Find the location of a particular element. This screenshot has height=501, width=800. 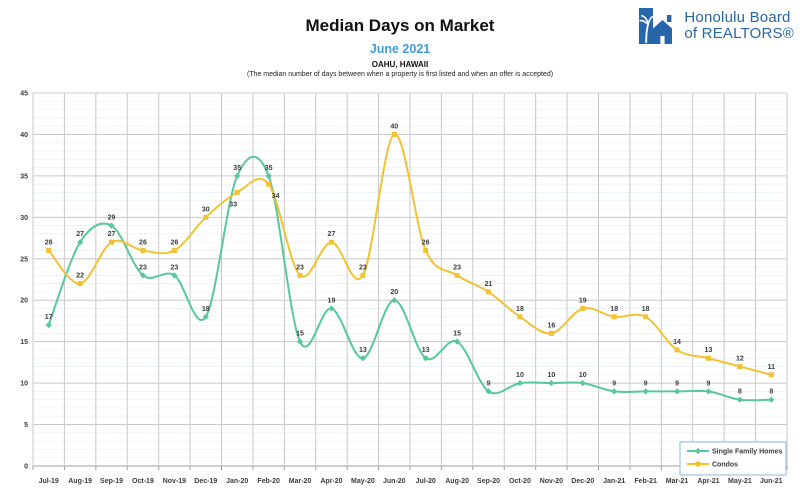

x-tick-label: Oct-20 is located at coordinates (520, 481).